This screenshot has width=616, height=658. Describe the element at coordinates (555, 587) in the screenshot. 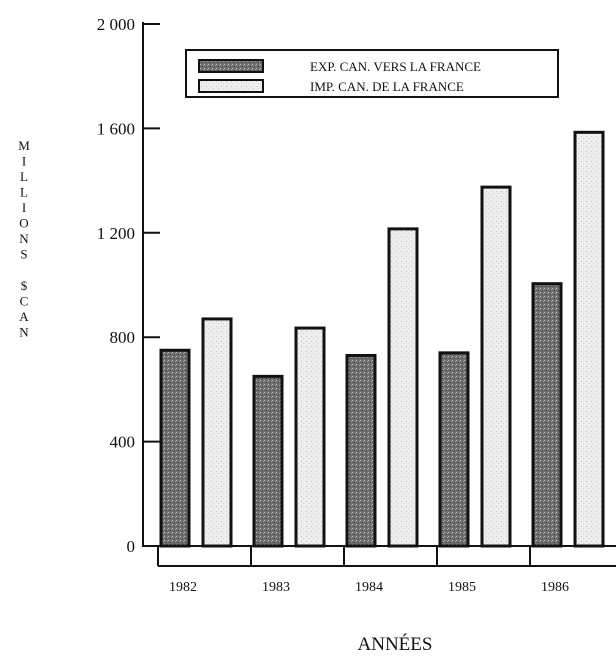

I see `x-tick-label: 1986` at that location.